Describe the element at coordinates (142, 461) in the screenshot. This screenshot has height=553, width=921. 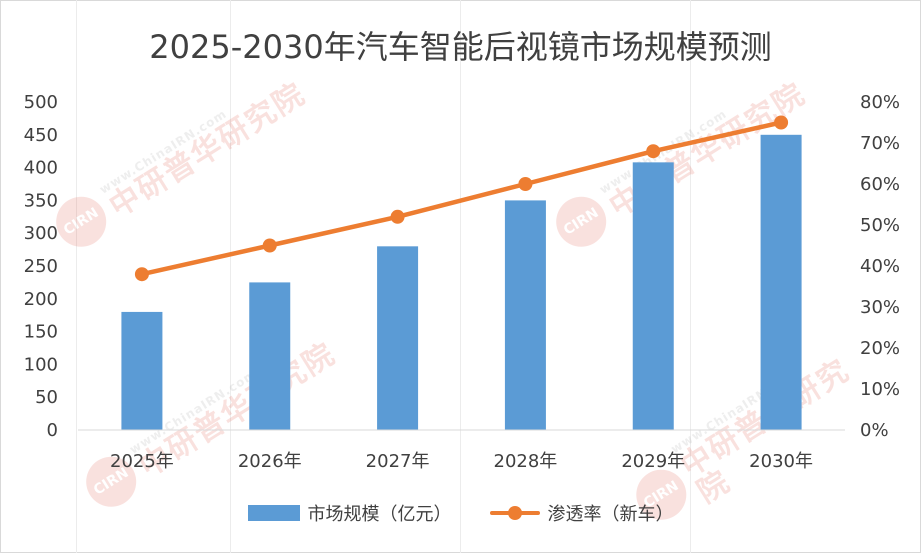
I see `x-tick-label: 2025年` at that location.